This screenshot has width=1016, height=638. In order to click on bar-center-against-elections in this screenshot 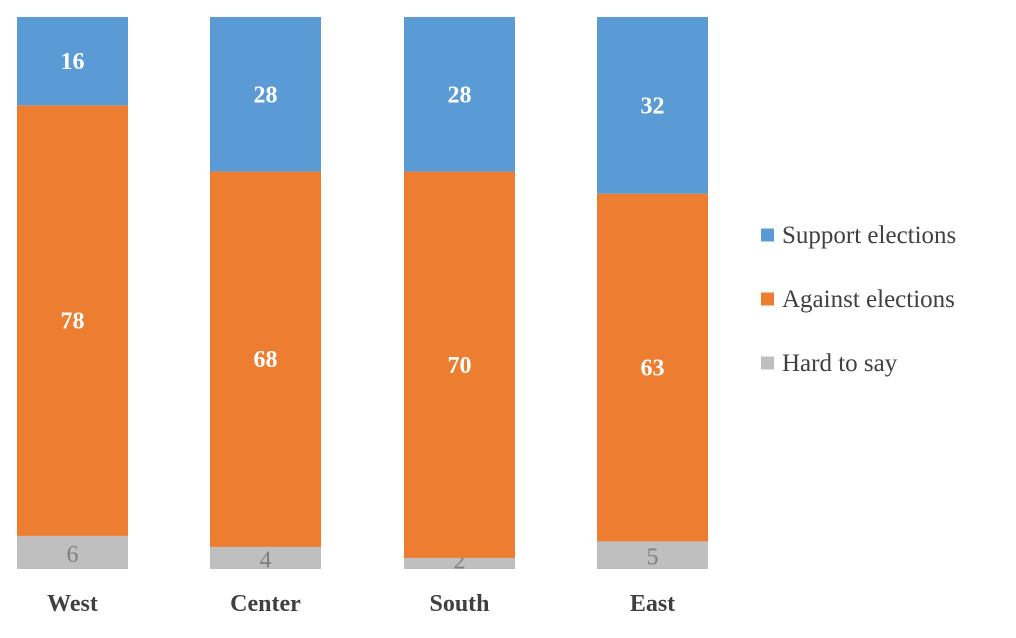, I will do `click(265, 359)`.